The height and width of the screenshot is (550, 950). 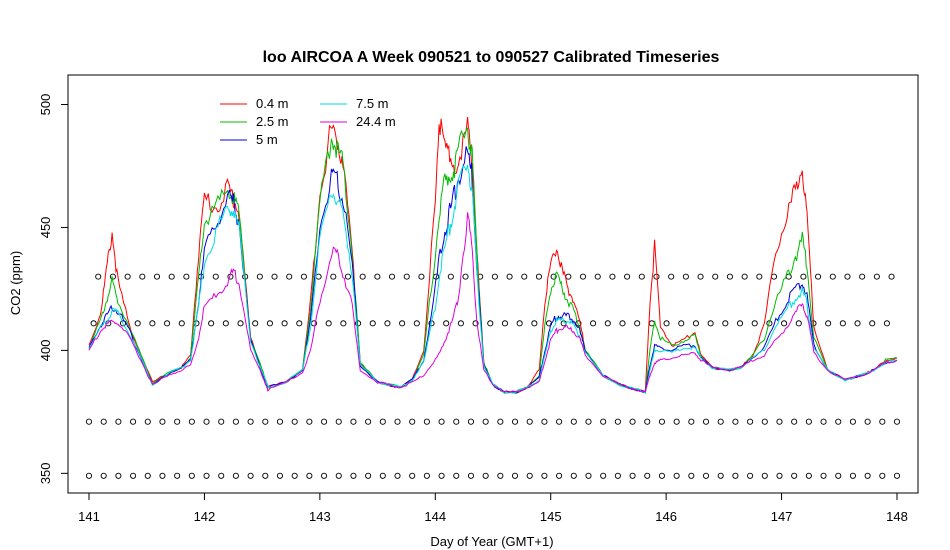 What do you see at coordinates (372, 103) in the screenshot?
I see `legend-label: 7.5 m` at bounding box center [372, 103].